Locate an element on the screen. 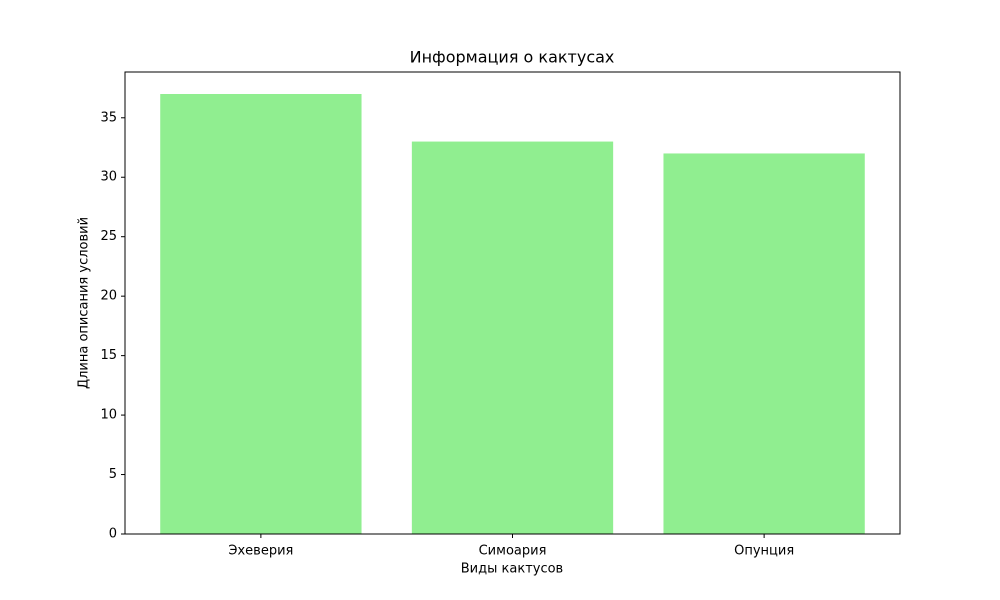  x-tick-label: Опунция is located at coordinates (764, 551).